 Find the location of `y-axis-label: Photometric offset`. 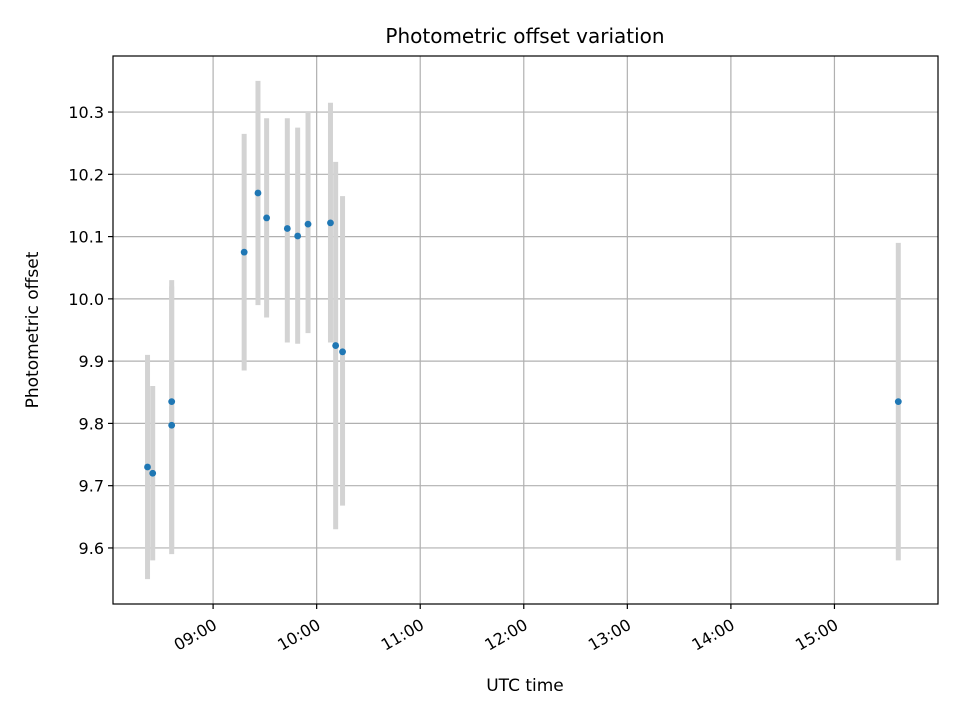

y-axis-label: Photometric offset is located at coordinates (33, 329).